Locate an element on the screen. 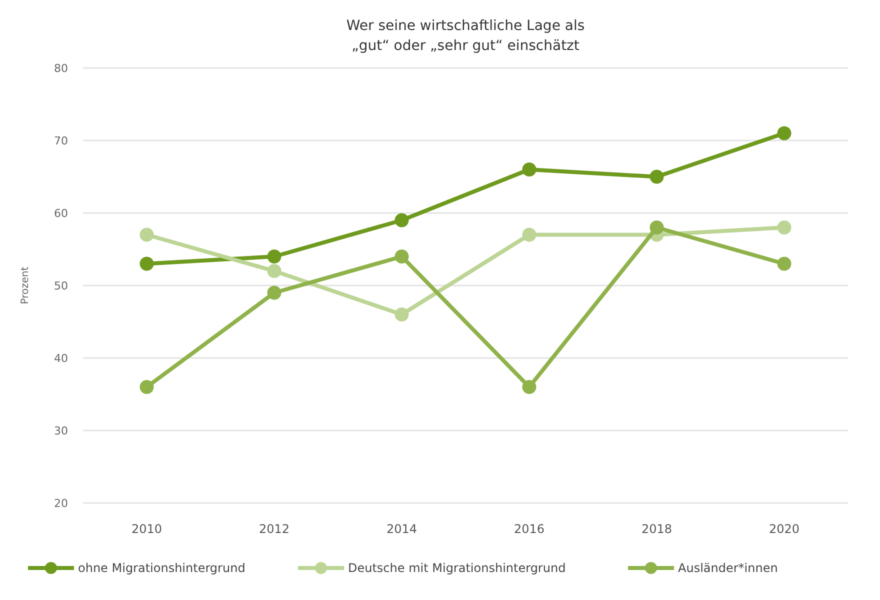 This screenshot has height=600, width=880. x-tick-label: 2020 is located at coordinates (784, 529).